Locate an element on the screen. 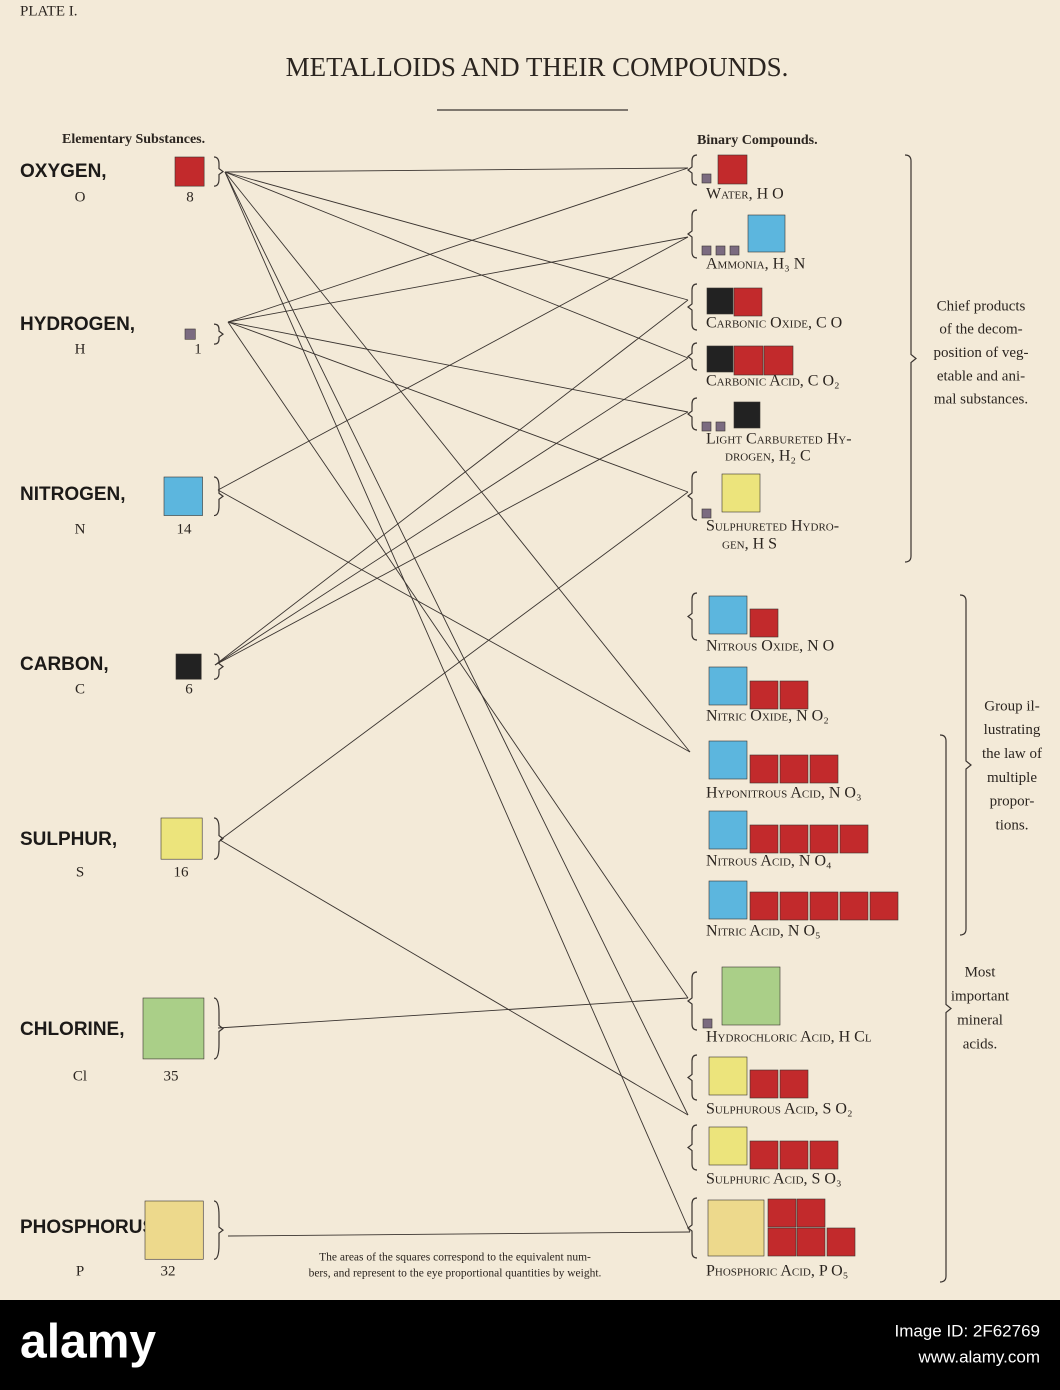  group-label: multiple is located at coordinates (1012, 778).